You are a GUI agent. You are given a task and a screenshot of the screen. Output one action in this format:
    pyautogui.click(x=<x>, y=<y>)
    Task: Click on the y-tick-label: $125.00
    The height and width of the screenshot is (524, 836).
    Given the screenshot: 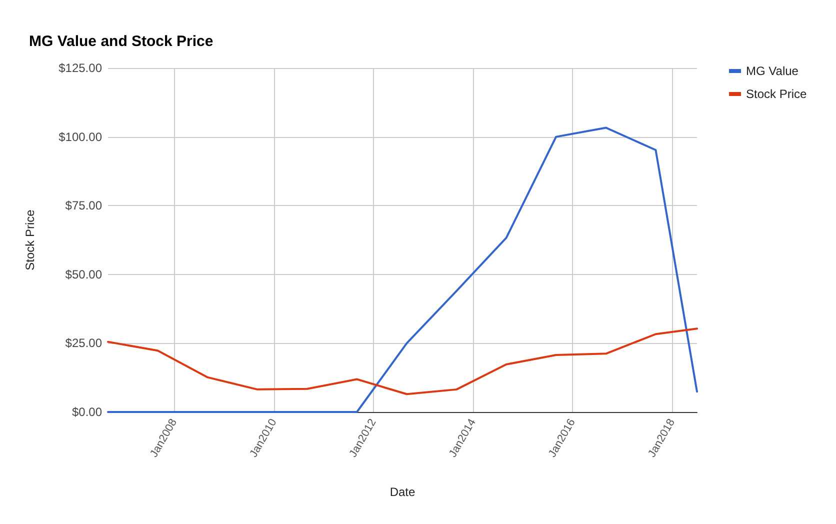 What is the action you would take?
    pyautogui.click(x=80, y=68)
    